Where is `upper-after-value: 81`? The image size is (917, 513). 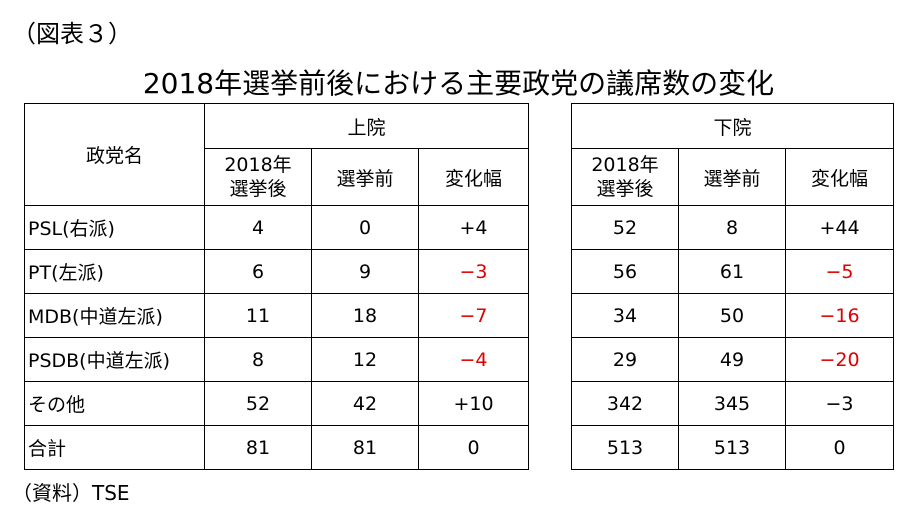 upper-after-value: 81 is located at coordinates (258, 447).